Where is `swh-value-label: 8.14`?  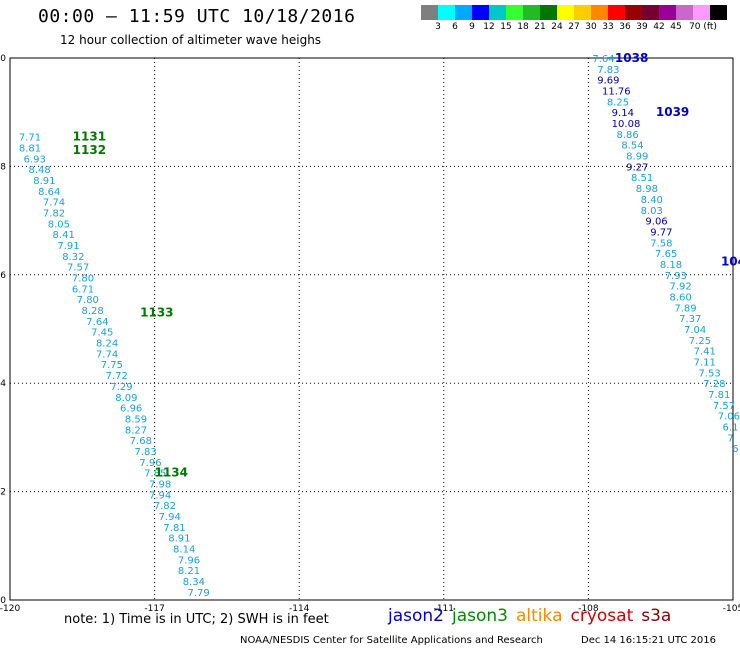 swh-value-label: 8.14 is located at coordinates (184, 550).